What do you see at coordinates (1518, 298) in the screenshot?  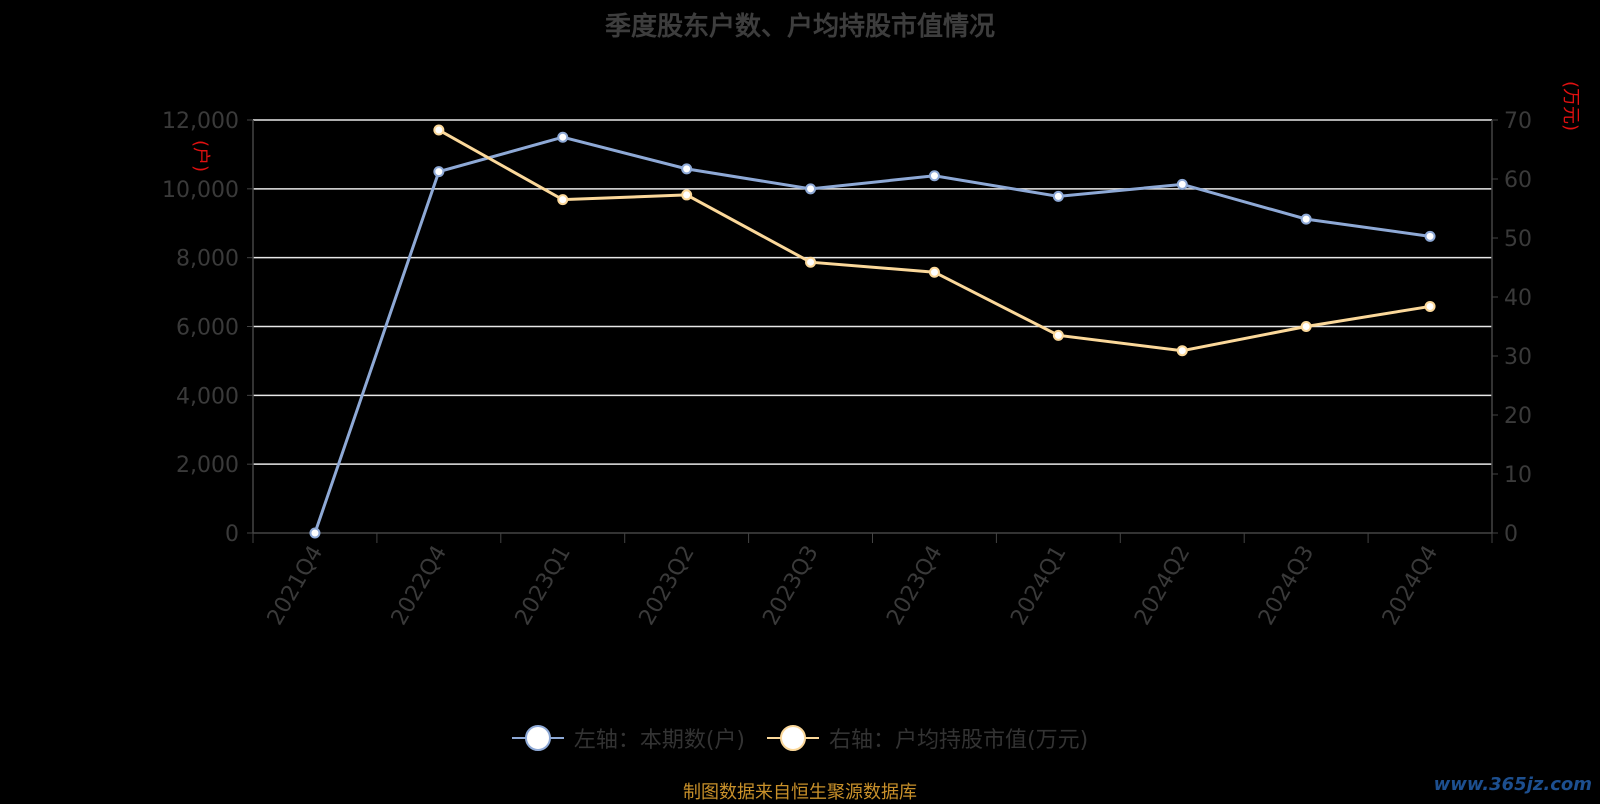 I see `right-axis-tick-label: 40` at bounding box center [1518, 298].